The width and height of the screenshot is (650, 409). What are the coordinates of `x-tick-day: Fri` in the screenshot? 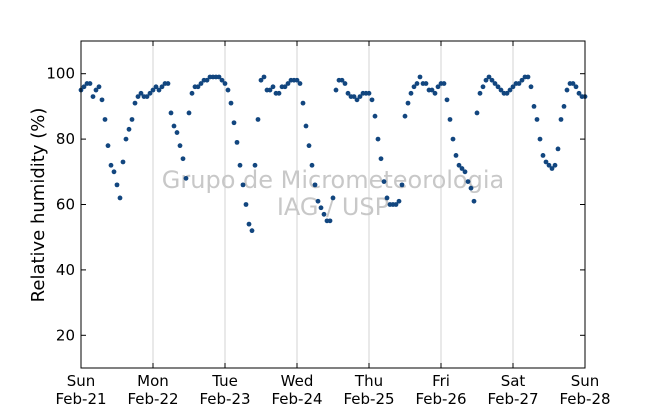 It's located at (441, 381).